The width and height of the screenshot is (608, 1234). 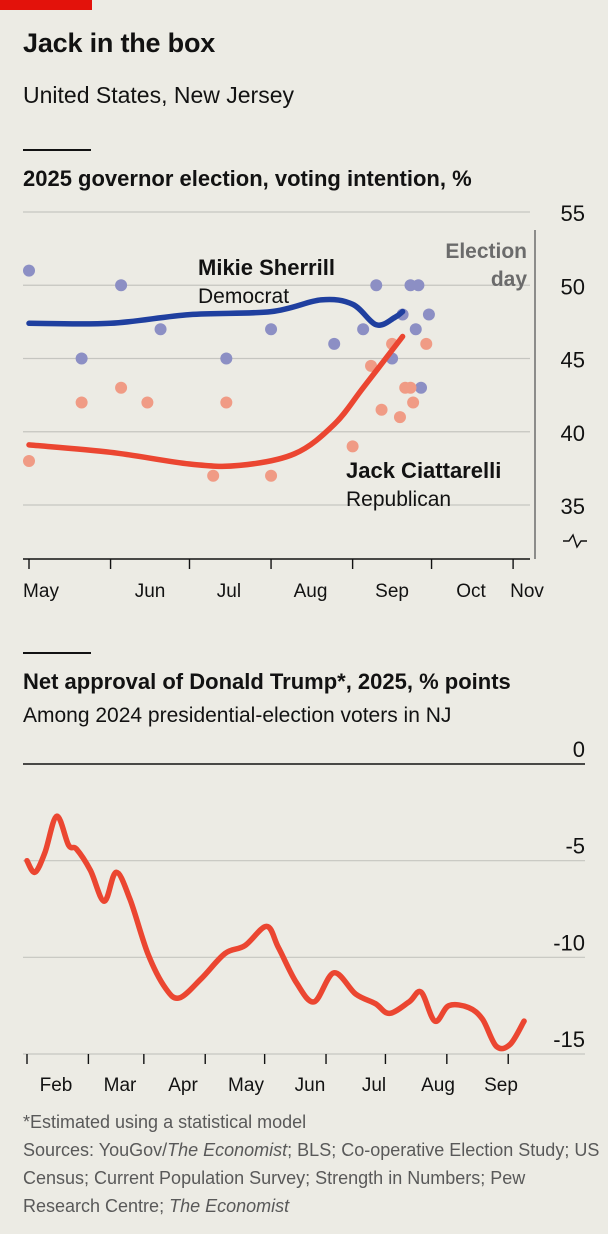 What do you see at coordinates (159, 95) in the screenshot?
I see `page-subtitle: United States, New Jersey` at bounding box center [159, 95].